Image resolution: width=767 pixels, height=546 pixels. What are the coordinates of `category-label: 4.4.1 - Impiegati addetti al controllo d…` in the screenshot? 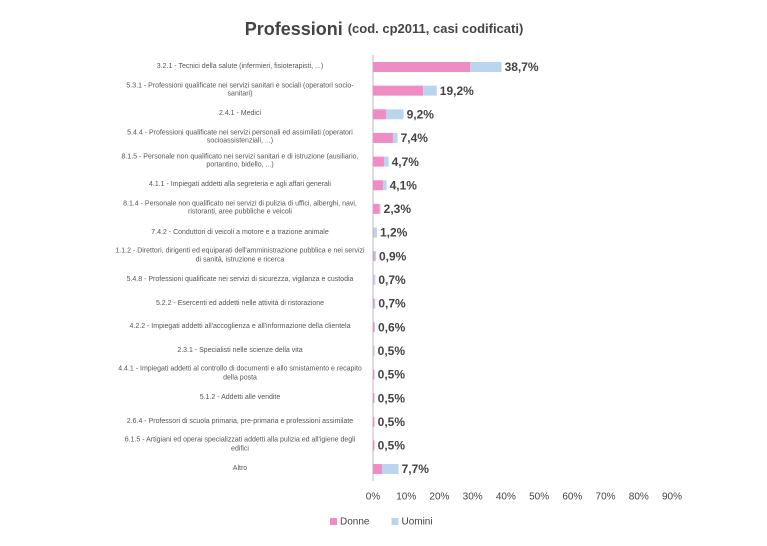 It's located at (240, 373).